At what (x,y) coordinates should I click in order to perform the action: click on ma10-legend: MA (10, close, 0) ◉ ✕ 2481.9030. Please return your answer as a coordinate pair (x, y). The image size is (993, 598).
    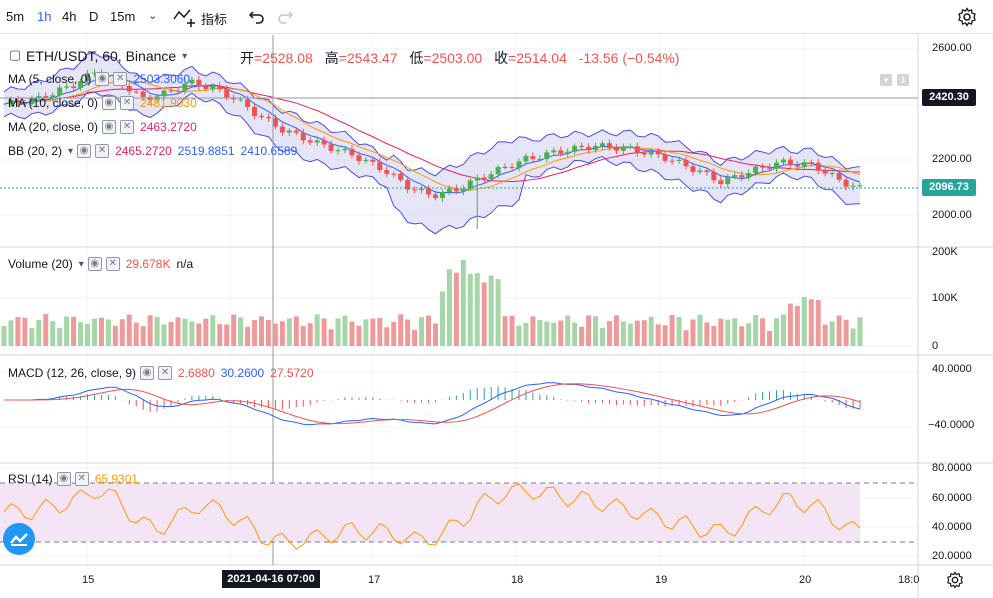
    Looking at the image, I should click on (102, 103).